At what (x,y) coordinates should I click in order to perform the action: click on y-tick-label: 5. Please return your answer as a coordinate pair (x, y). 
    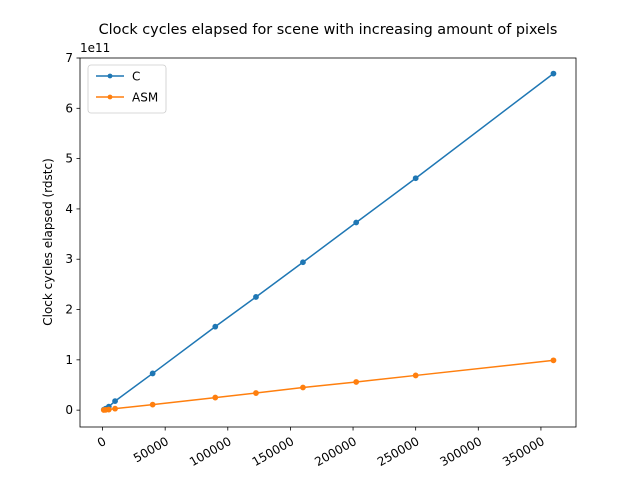
    Looking at the image, I should click on (69, 159).